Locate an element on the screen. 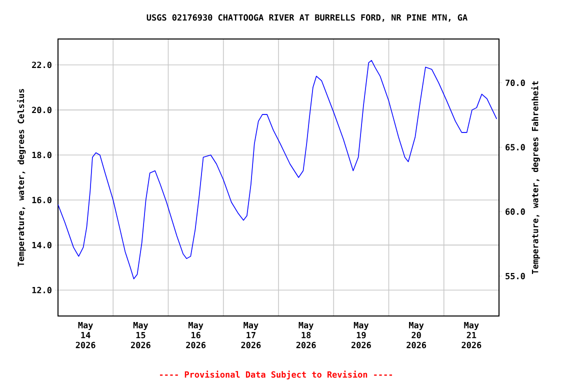 Image resolution: width=576 pixels, height=384 pixels. x-tick-label: May 16 2026 is located at coordinates (196, 335).